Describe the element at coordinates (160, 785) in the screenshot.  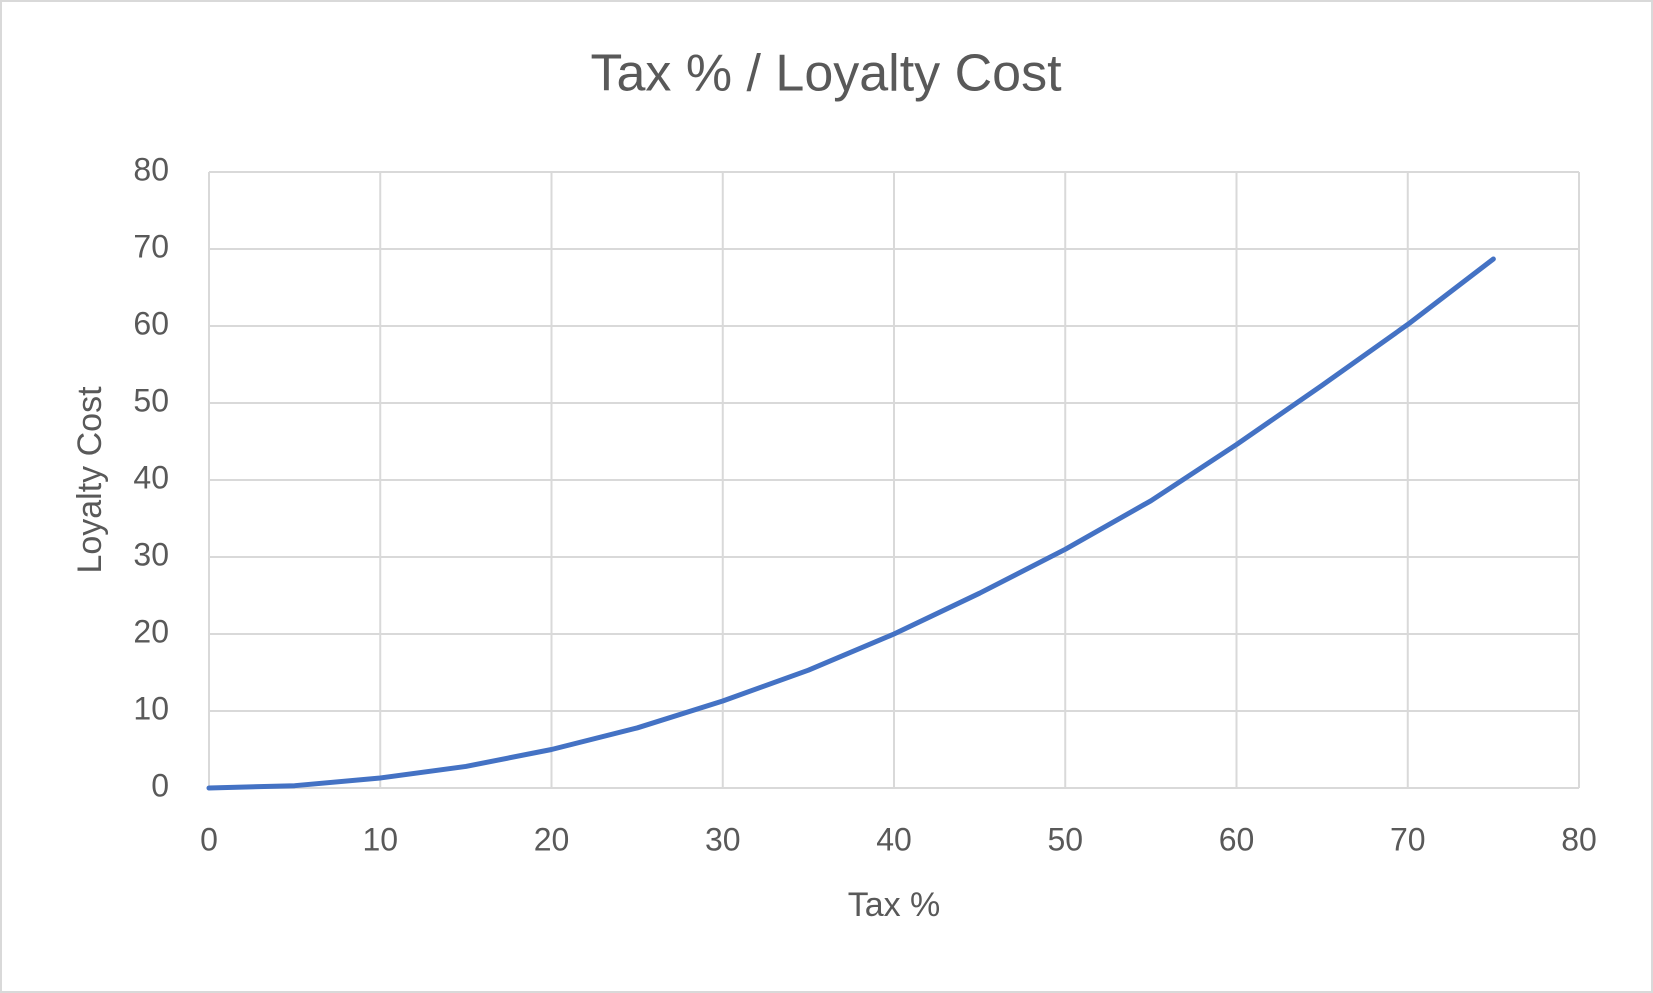
I see `y-tick-label: 0` at that location.